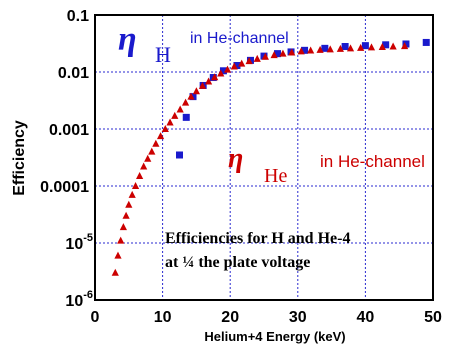  Describe the element at coordinates (235, 158) in the screenshot. I see `eta-he-symbol: η` at that location.